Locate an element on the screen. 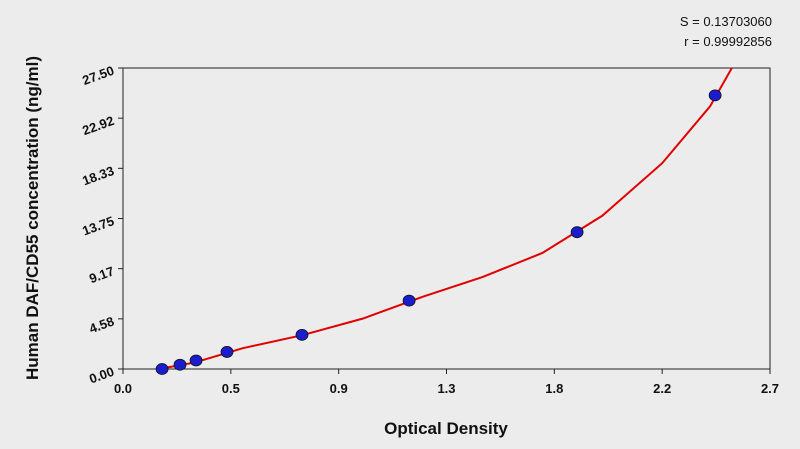  x-tick-label: 0.0 is located at coordinates (123, 388).